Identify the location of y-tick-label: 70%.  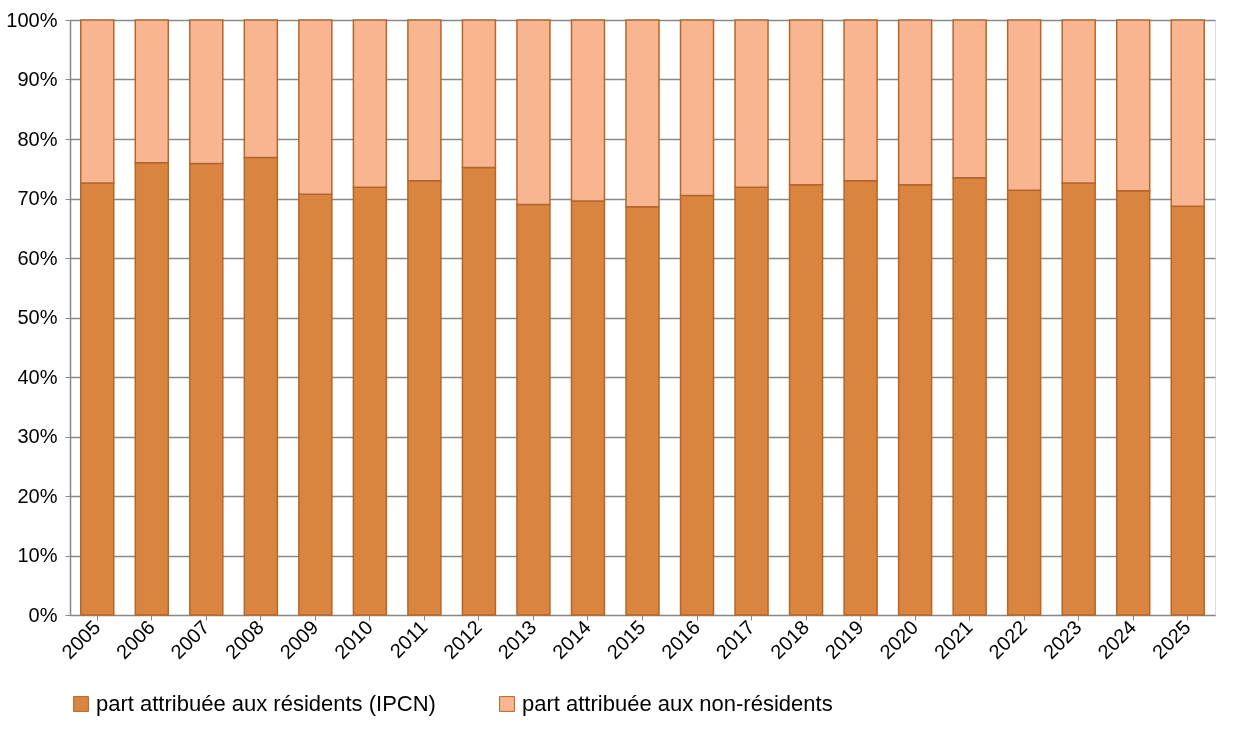
(37, 198).